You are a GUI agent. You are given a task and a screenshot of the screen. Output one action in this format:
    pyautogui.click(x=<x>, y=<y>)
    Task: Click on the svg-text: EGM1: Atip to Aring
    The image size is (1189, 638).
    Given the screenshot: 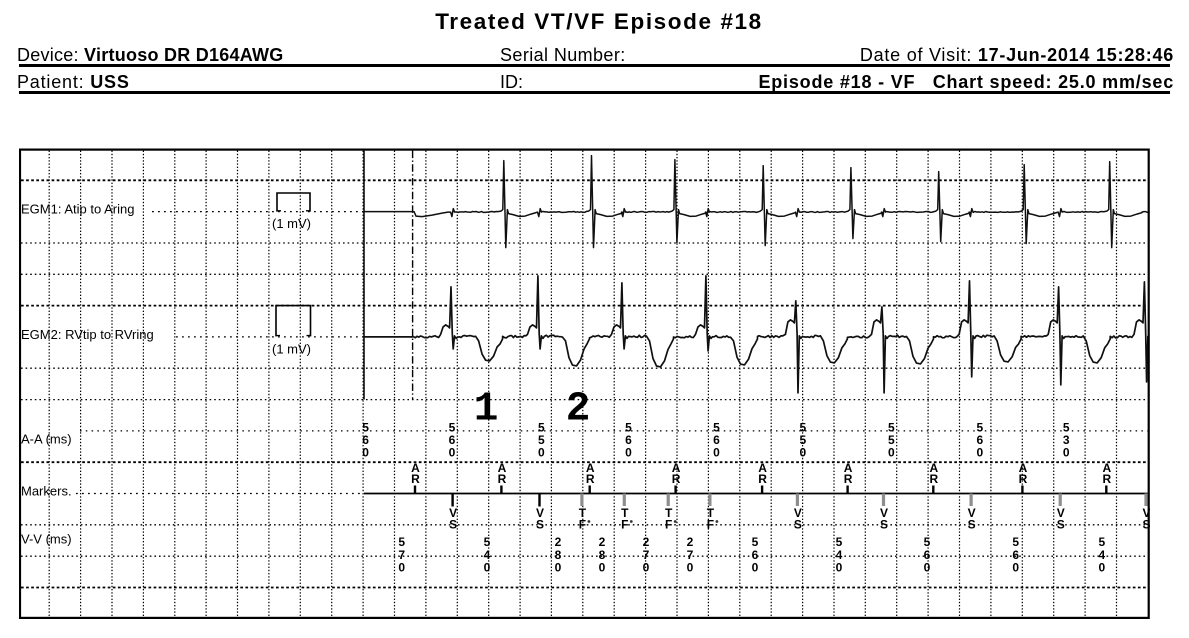 What is the action you would take?
    pyautogui.click(x=77, y=209)
    